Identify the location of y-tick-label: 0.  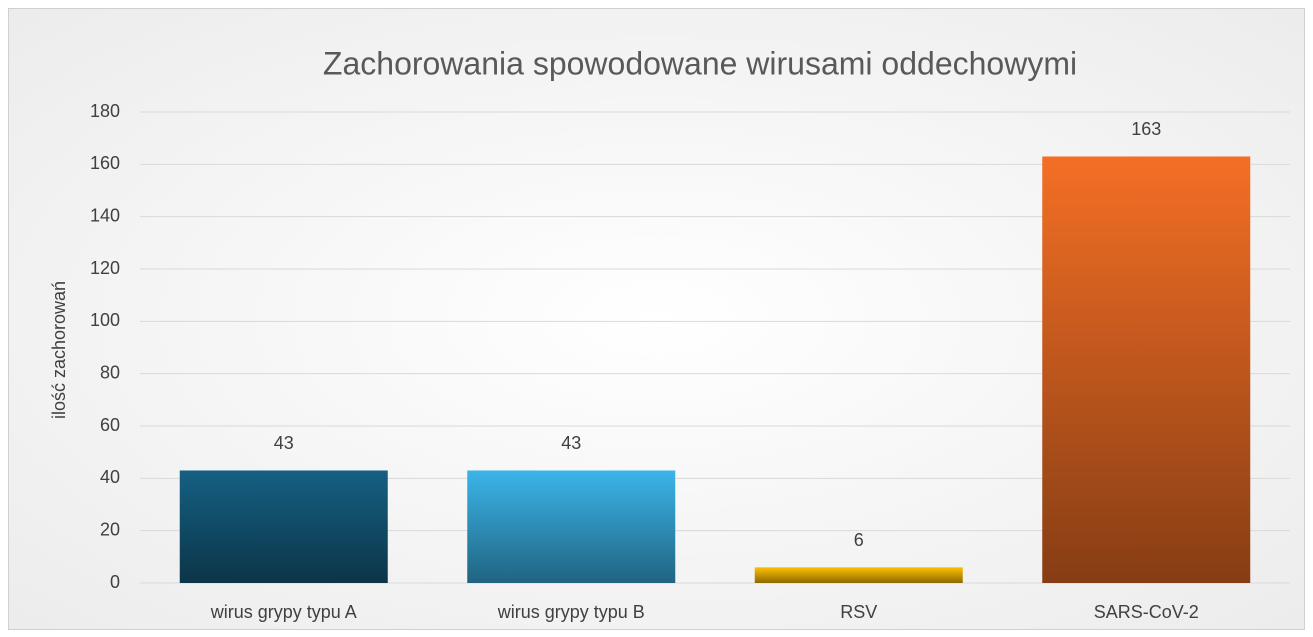
(115, 582).